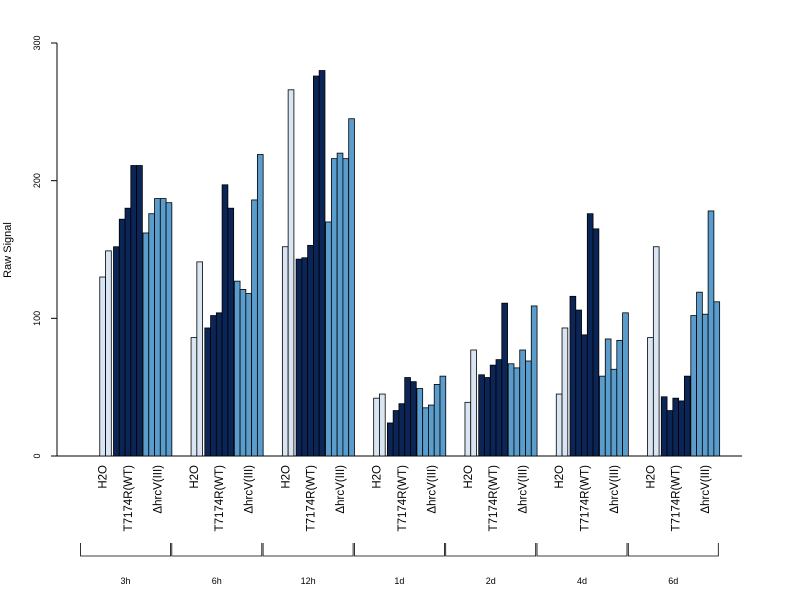  I want to click on group-label: 2d, so click(491, 581).